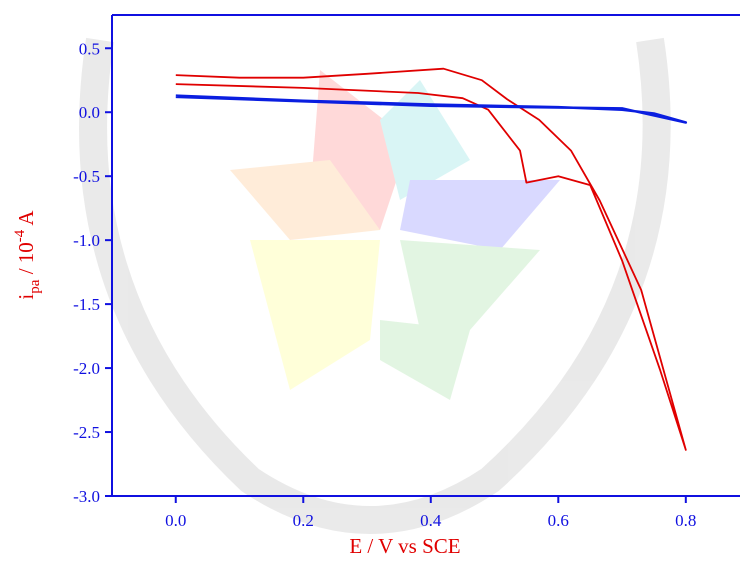  Describe the element at coordinates (431, 520) in the screenshot. I see `x-tick-label: 0.4` at that location.